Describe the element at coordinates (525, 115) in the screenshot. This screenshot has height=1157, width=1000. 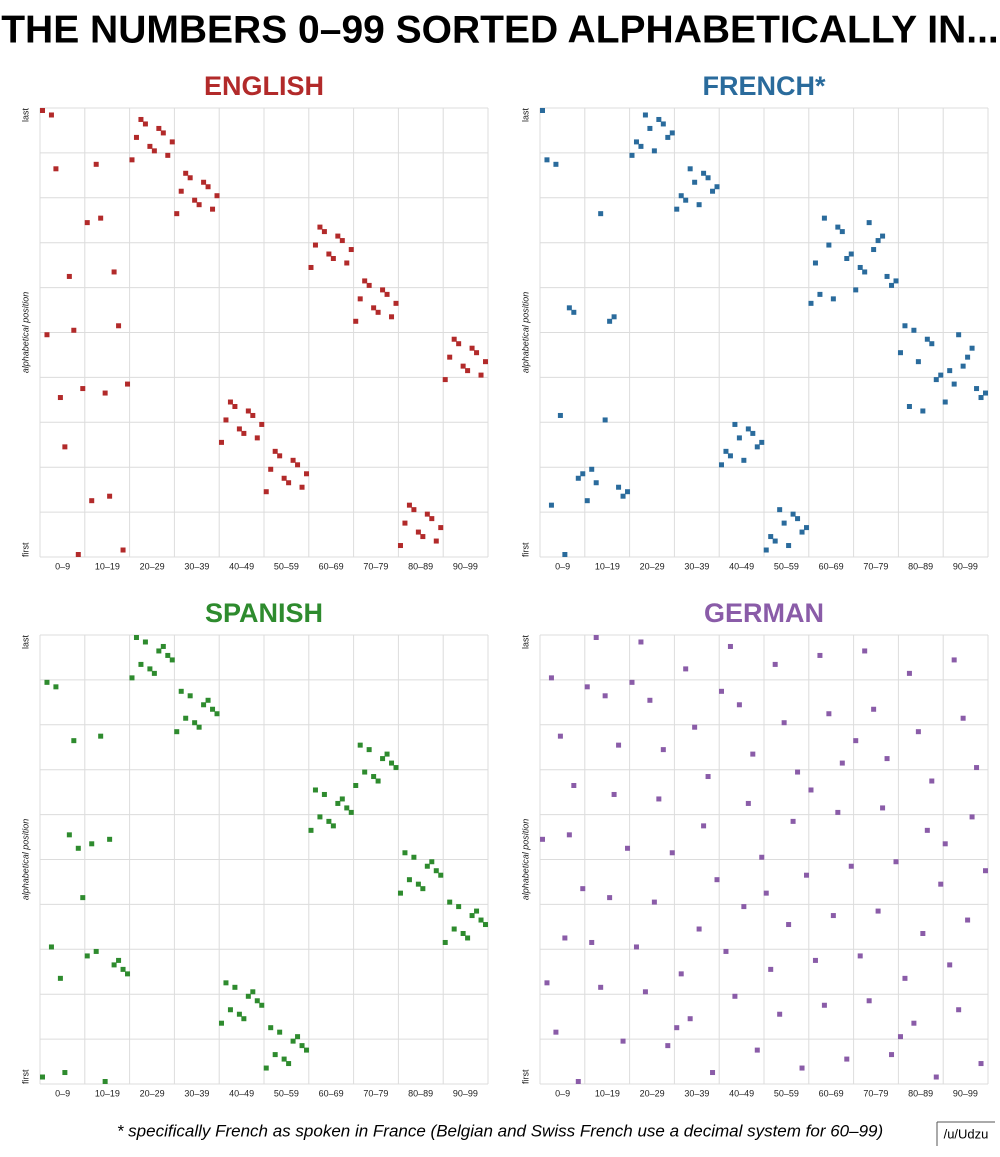
I see `y-tick-label: last` at that location.